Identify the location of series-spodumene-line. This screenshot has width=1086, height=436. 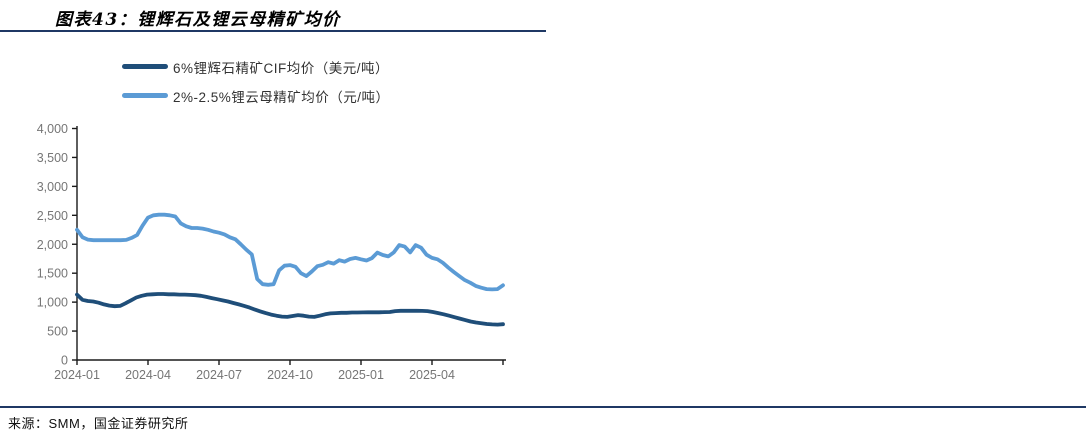
(290, 309).